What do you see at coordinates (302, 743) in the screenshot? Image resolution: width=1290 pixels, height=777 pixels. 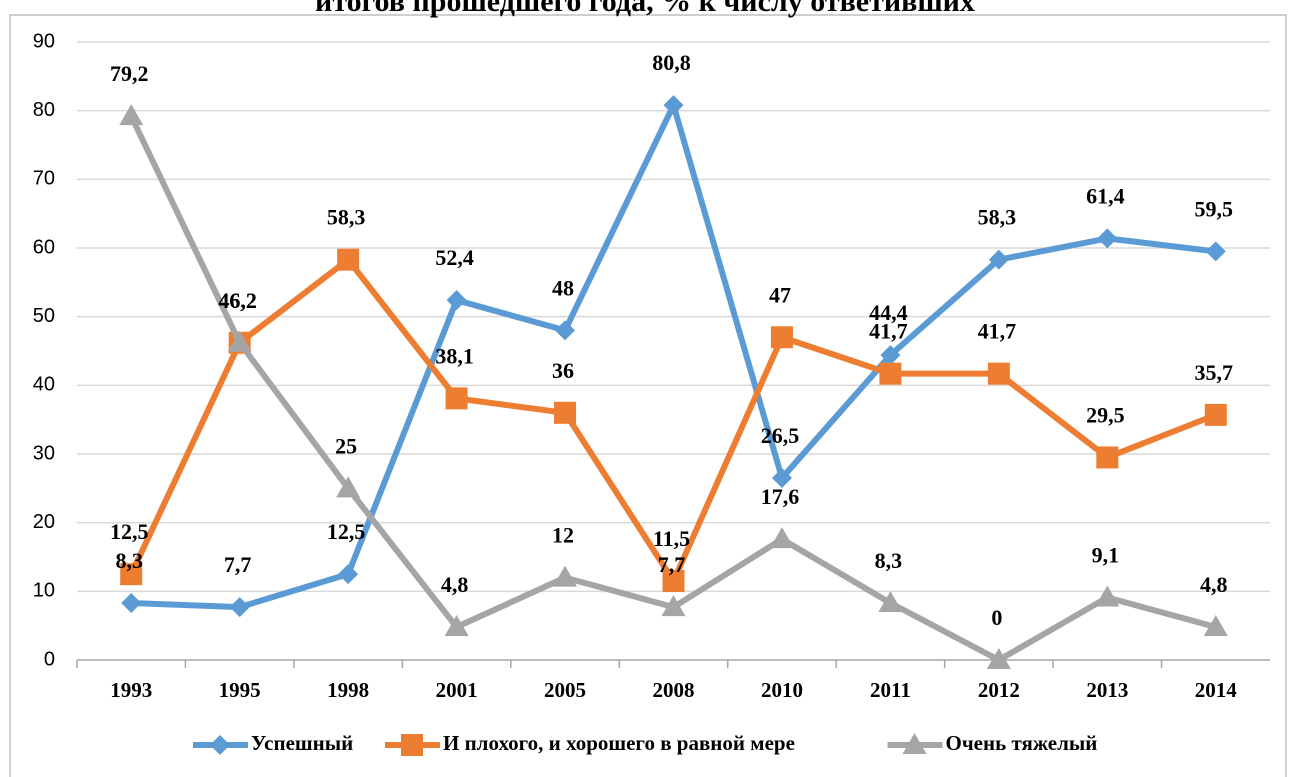 I see `legend-label: Успешный` at bounding box center [302, 743].